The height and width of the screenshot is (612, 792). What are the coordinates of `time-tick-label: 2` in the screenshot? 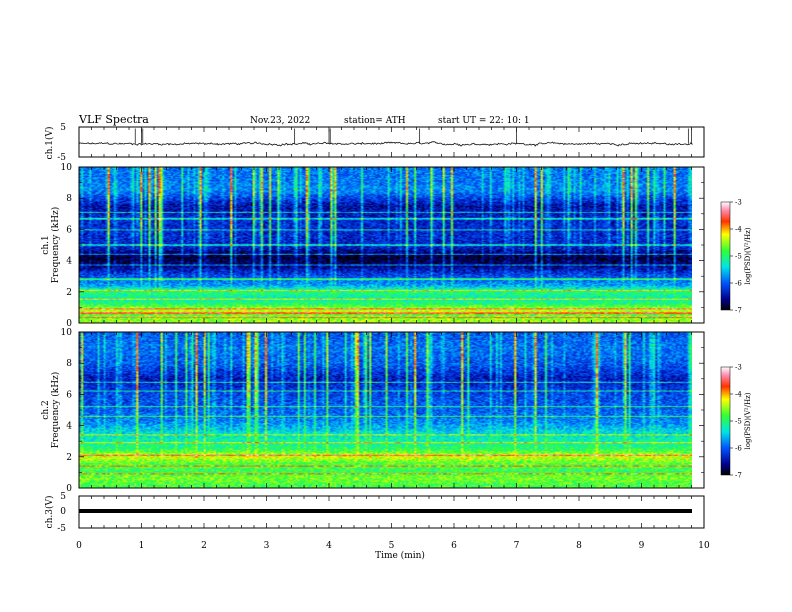 It's located at (204, 546).